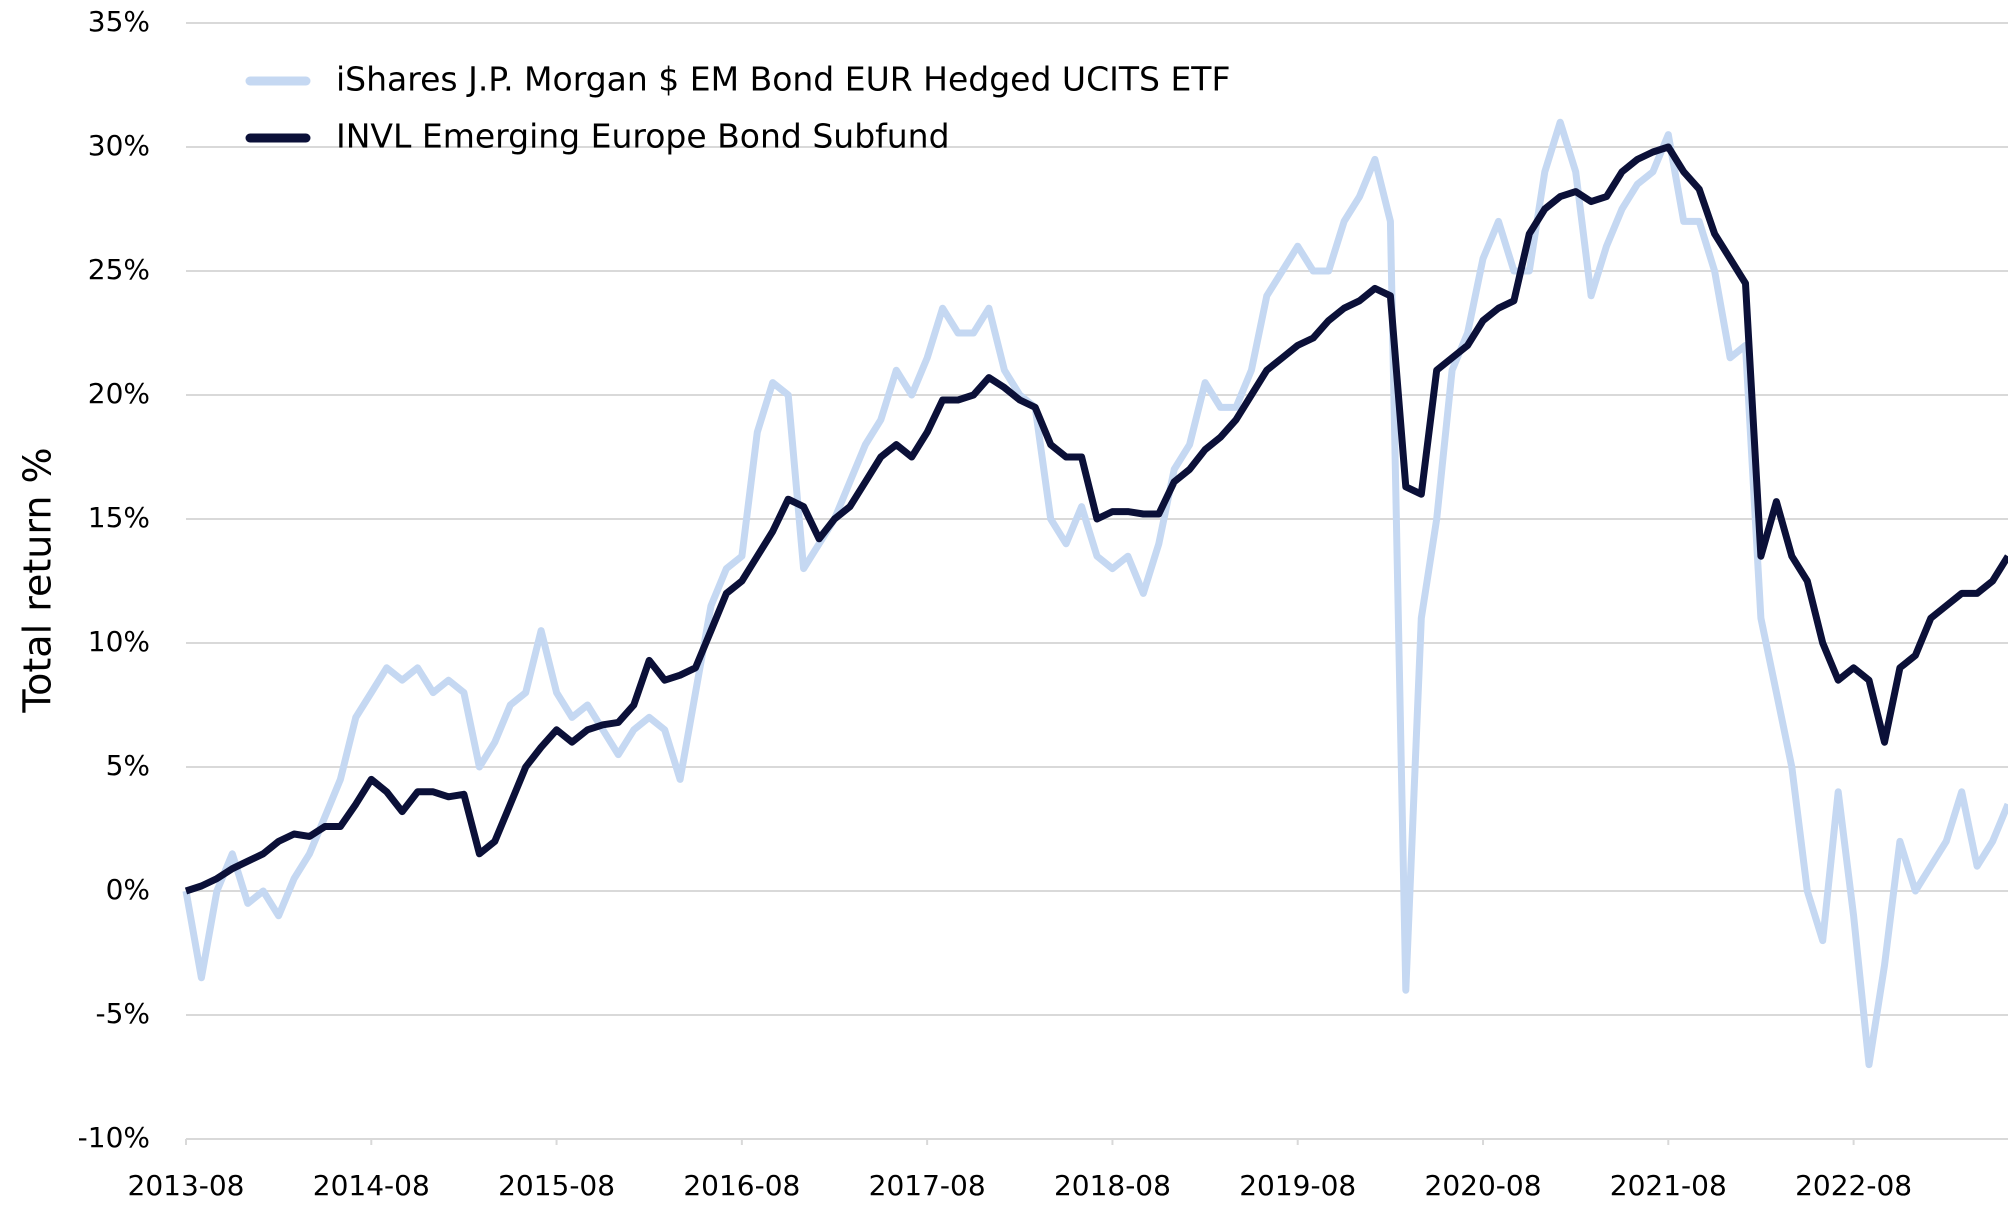 Image resolution: width=2008 pixels, height=1205 pixels. I want to click on x-tick-label: 2016-08, so click(741, 1185).